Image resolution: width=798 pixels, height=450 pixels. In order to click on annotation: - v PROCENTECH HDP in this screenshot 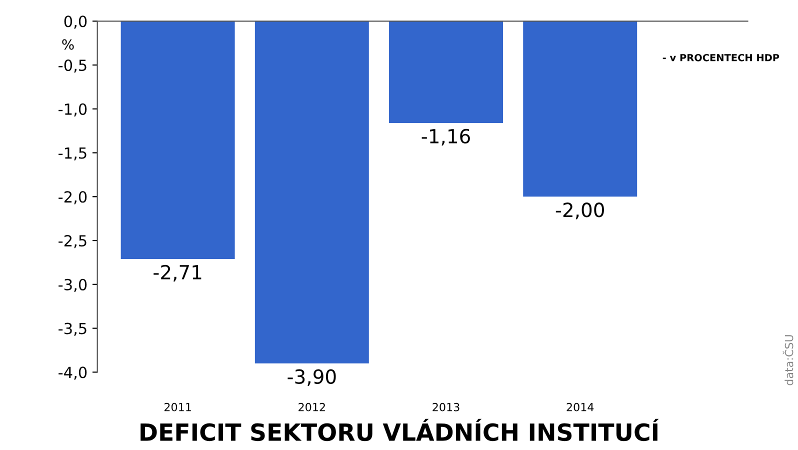, I will do `click(721, 58)`.